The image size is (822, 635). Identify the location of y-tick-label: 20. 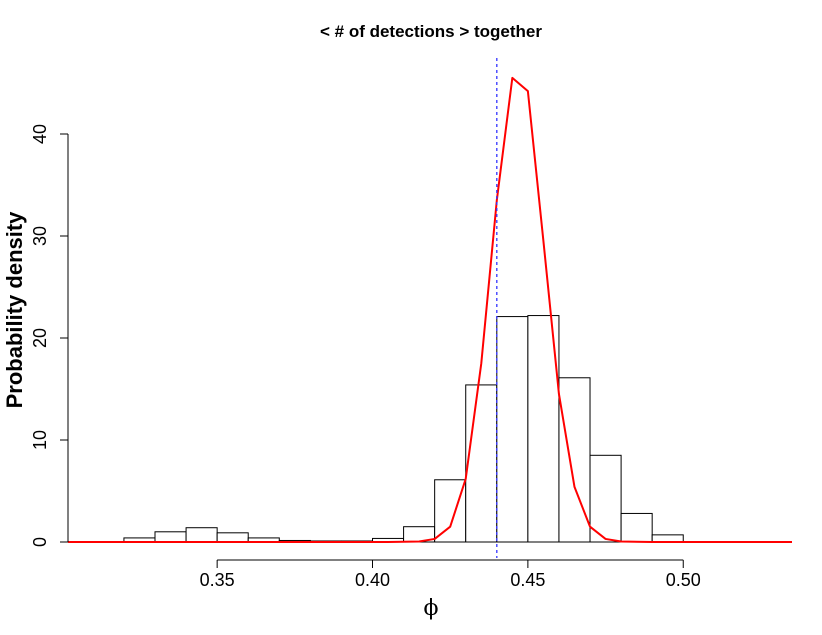
(40, 338).